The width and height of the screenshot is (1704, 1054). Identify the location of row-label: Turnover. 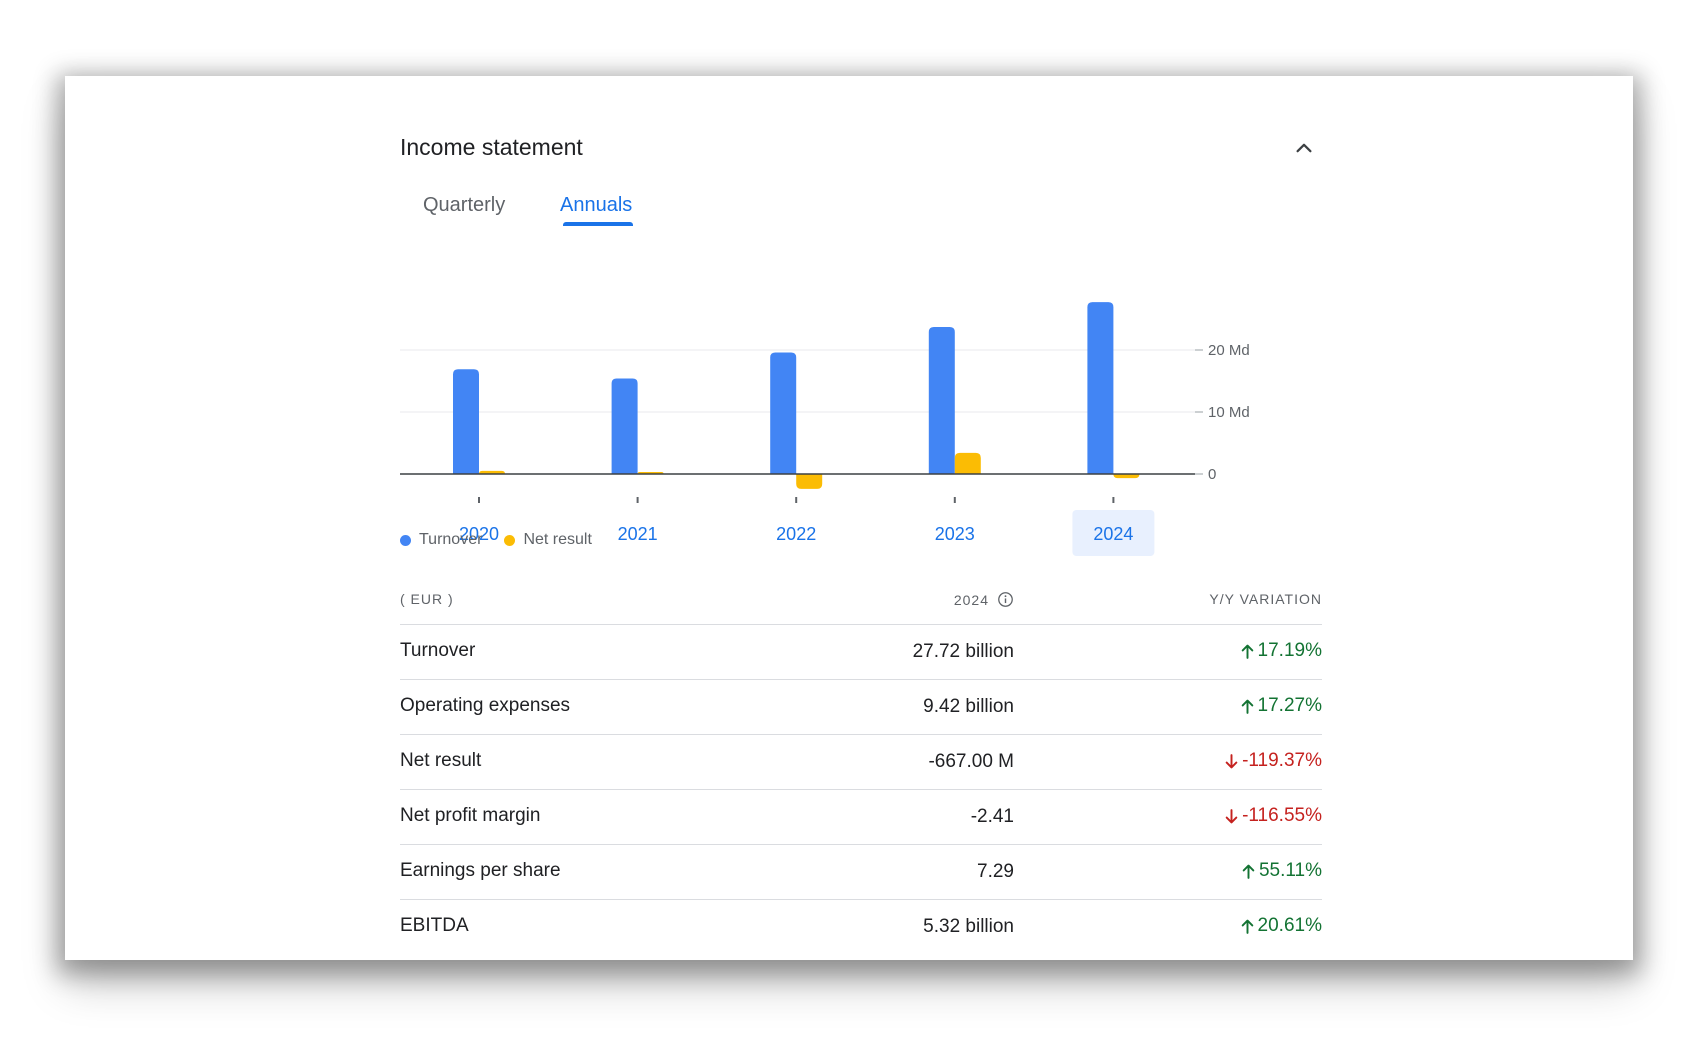
(438, 650).